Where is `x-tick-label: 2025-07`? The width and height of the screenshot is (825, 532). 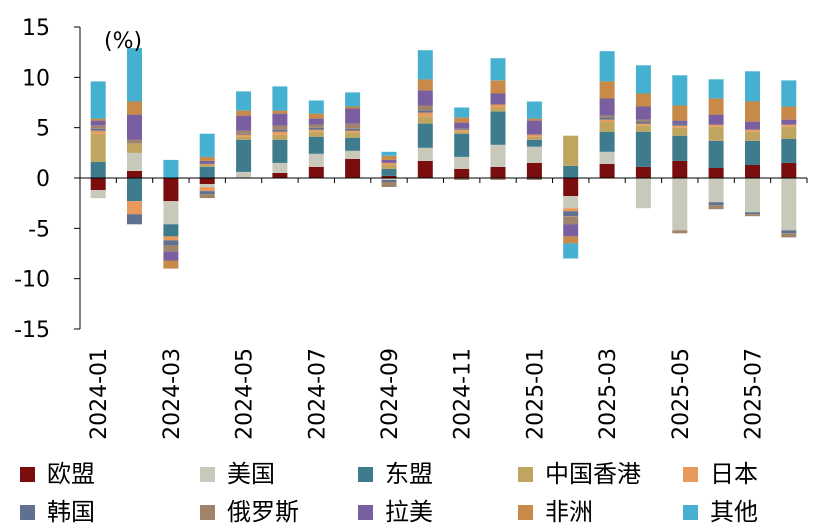 x-tick-label: 2025-07 is located at coordinates (754, 394).